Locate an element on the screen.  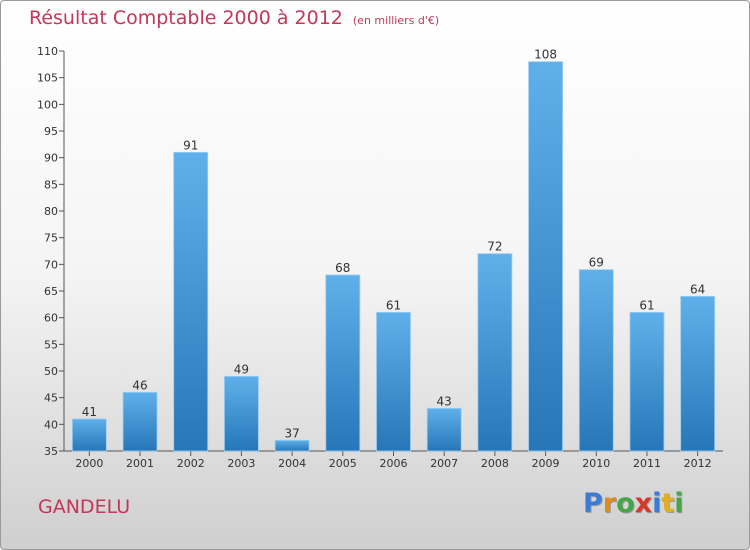
y-tick-label: 40 is located at coordinates (51, 424).